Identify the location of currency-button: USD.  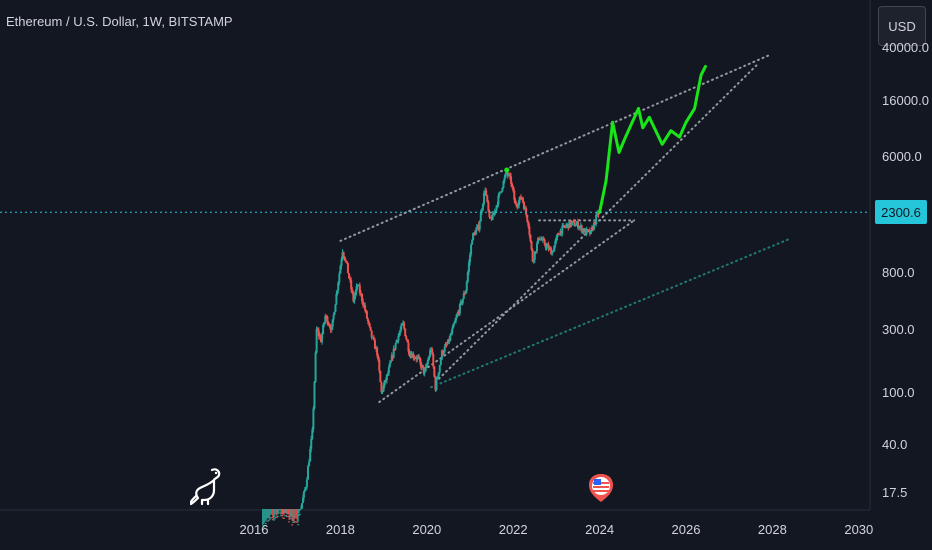
(902, 26).